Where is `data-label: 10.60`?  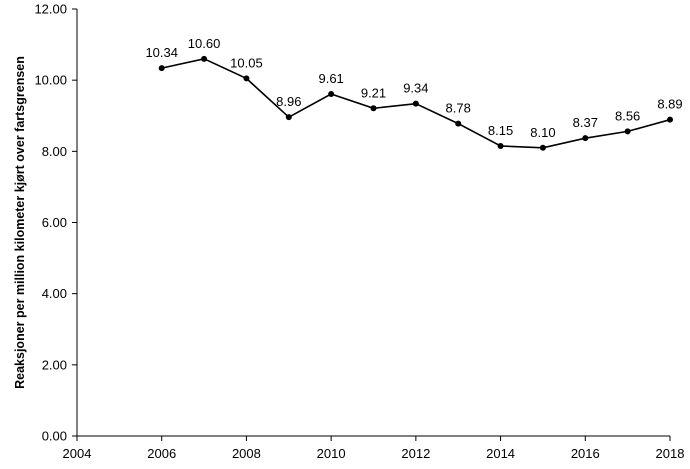 data-label: 10.60 is located at coordinates (204, 43).